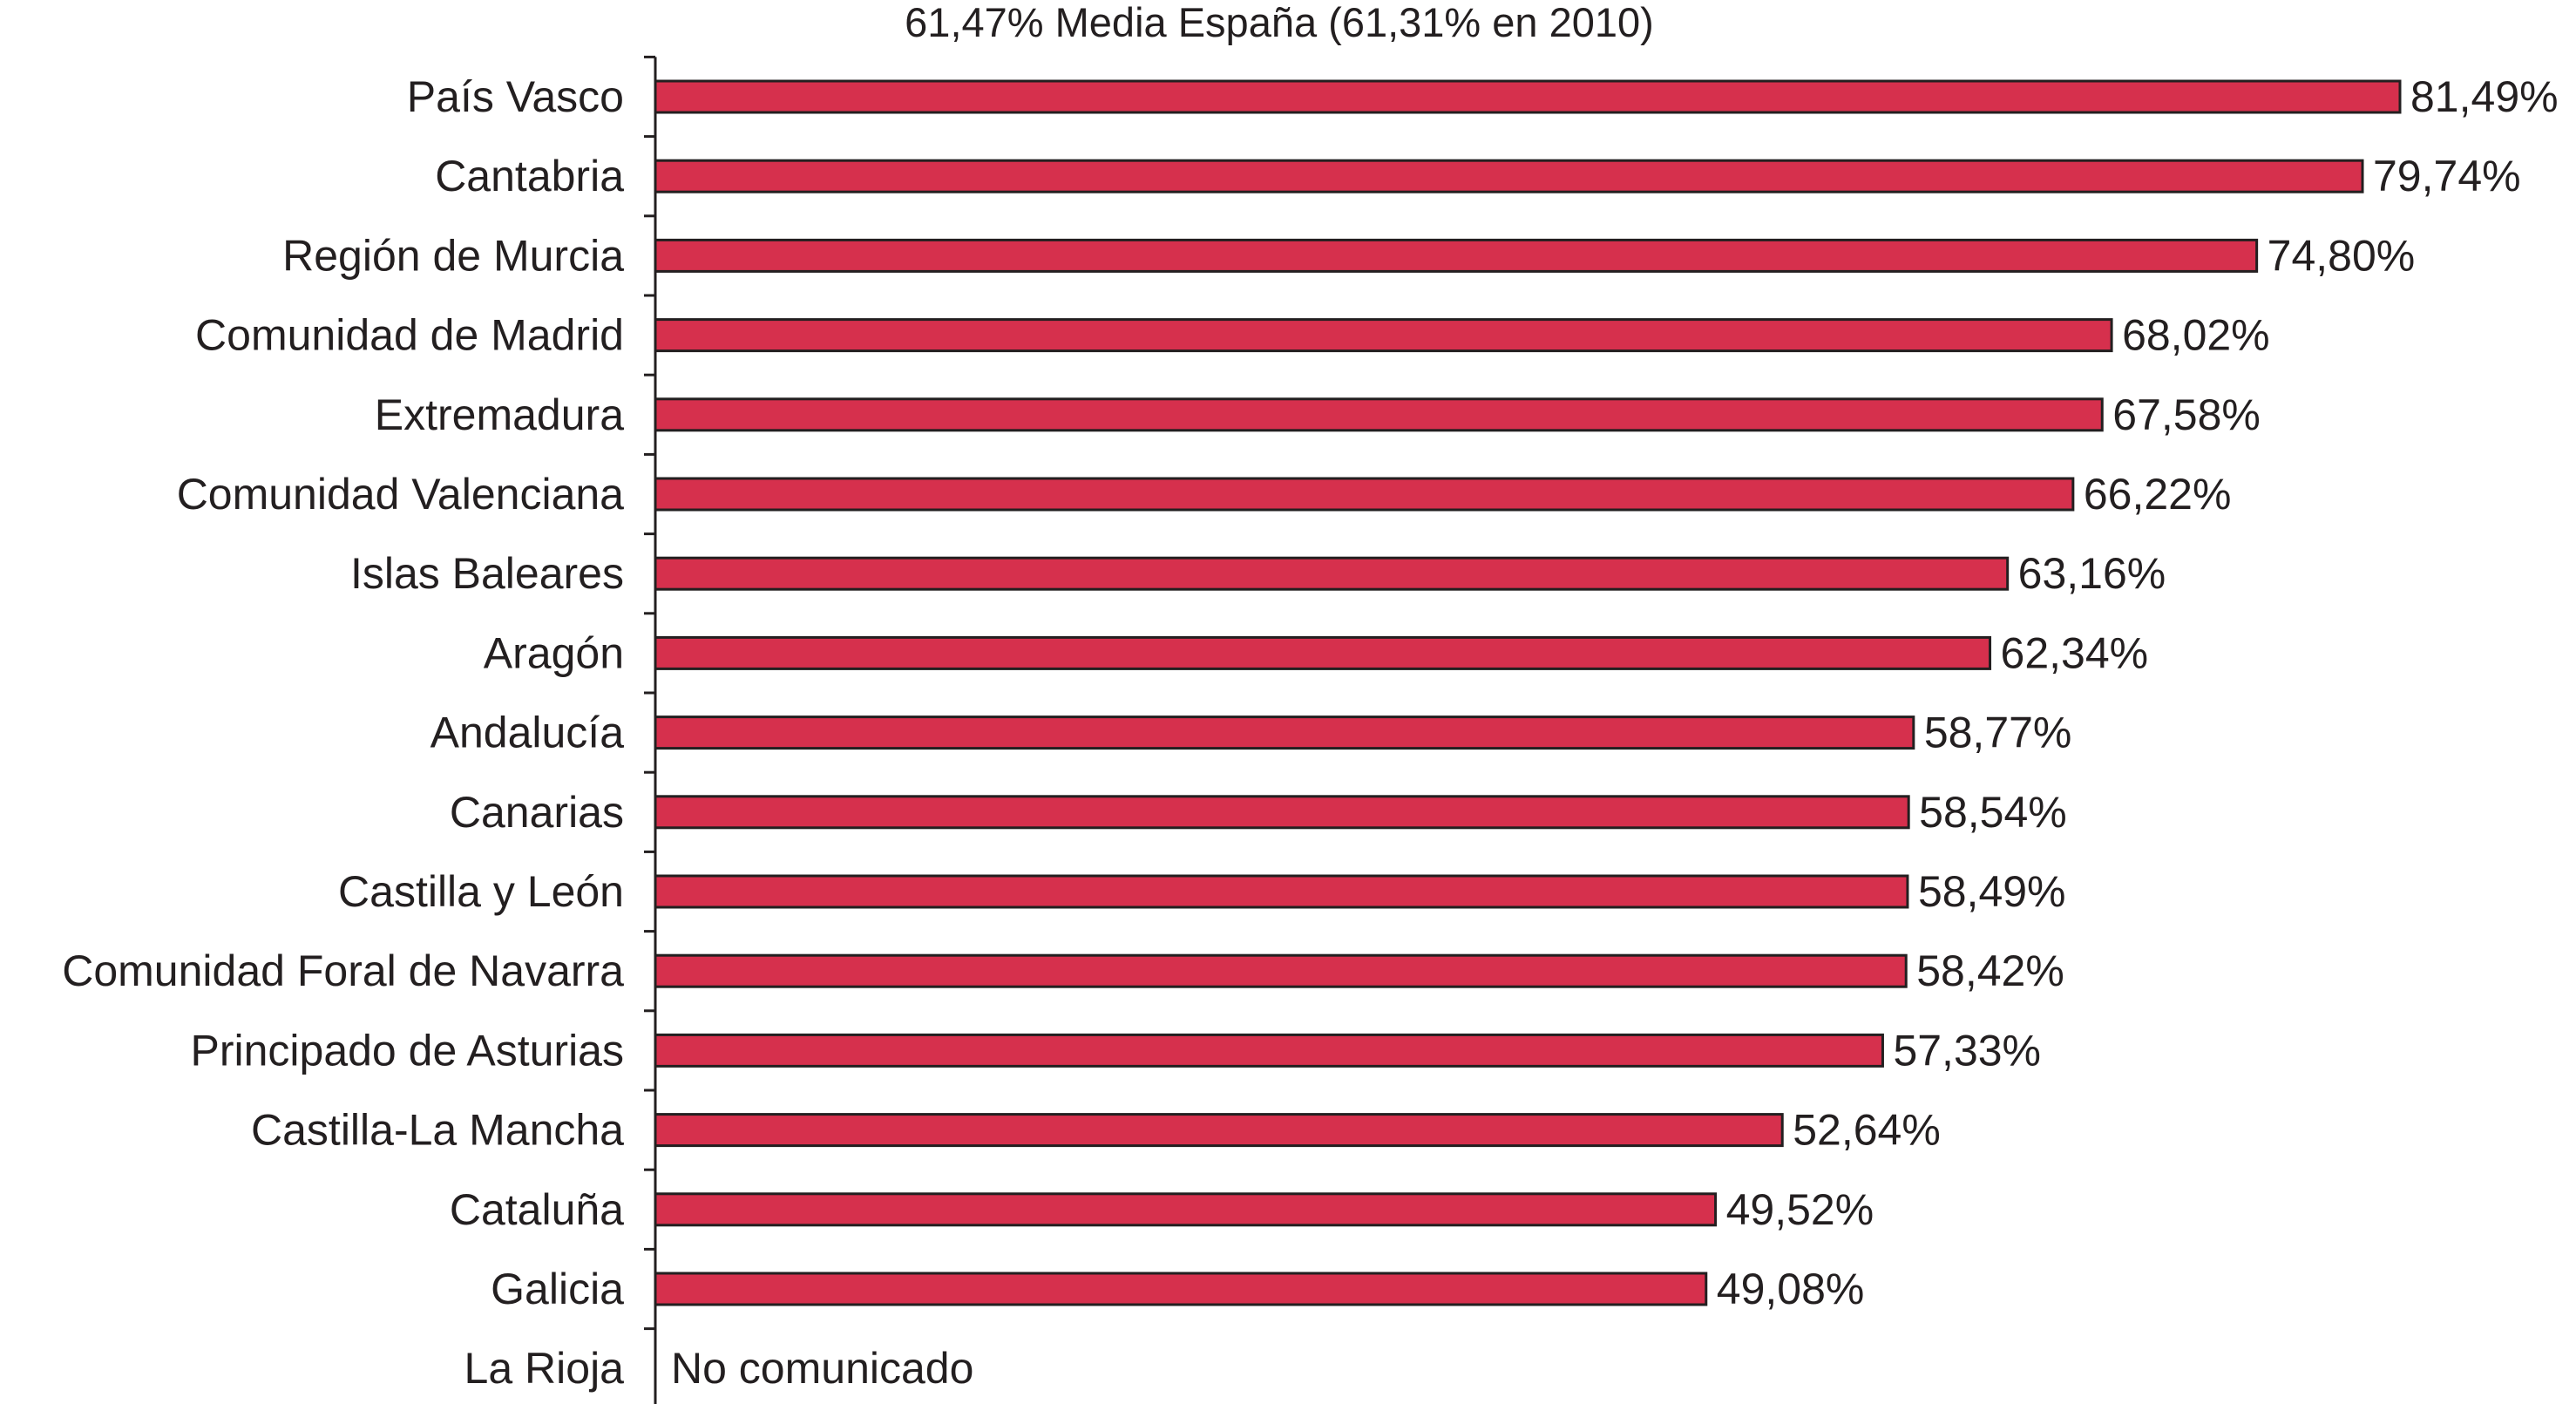 This screenshot has height=1404, width=2576. What do you see at coordinates (401, 494) in the screenshot?
I see `category-label: Comunidad Valenciana` at bounding box center [401, 494].